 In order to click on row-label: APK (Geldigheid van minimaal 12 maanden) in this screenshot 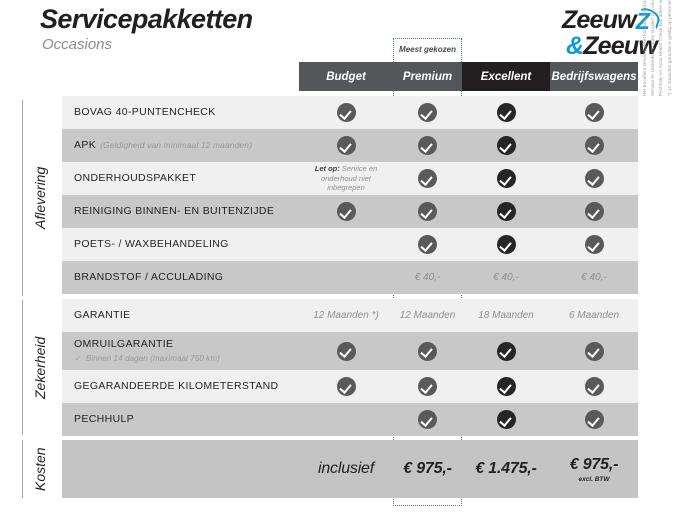, I will do `click(163, 144)`.